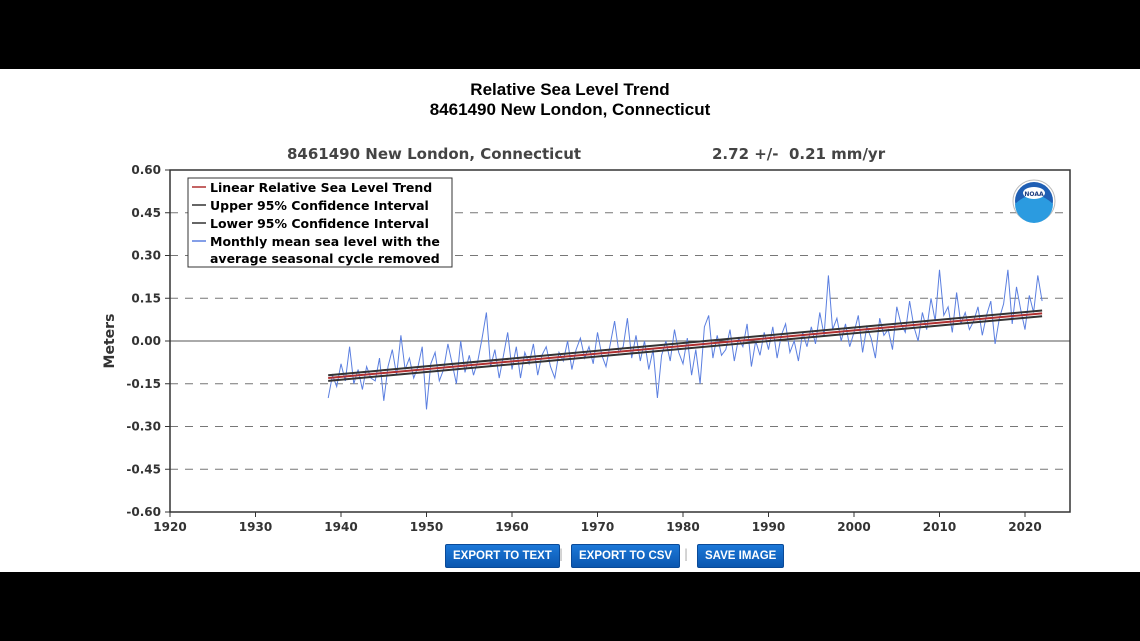 This screenshot has height=641, width=1140. Describe the element at coordinates (1024, 527) in the screenshot. I see `x-tick-label: 2020` at that location.